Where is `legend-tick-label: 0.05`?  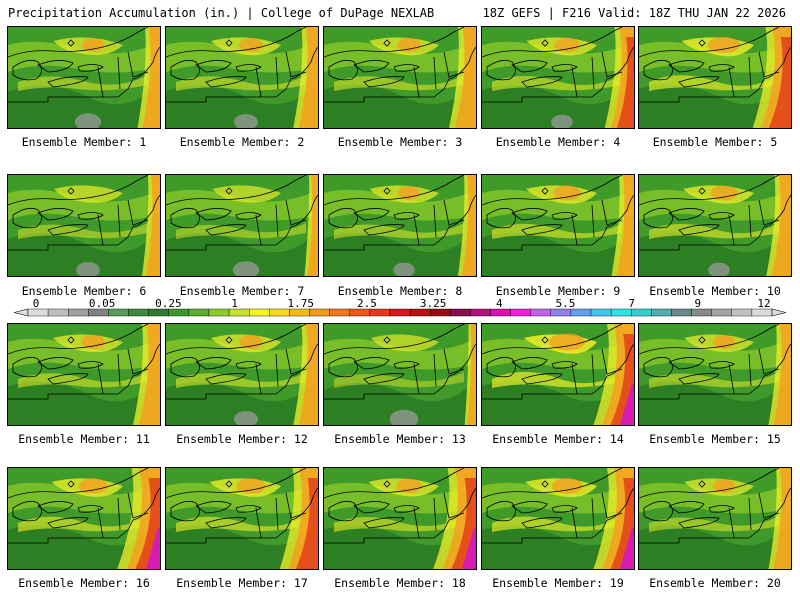
legend-tick-label: 0.05 is located at coordinates (102, 303).